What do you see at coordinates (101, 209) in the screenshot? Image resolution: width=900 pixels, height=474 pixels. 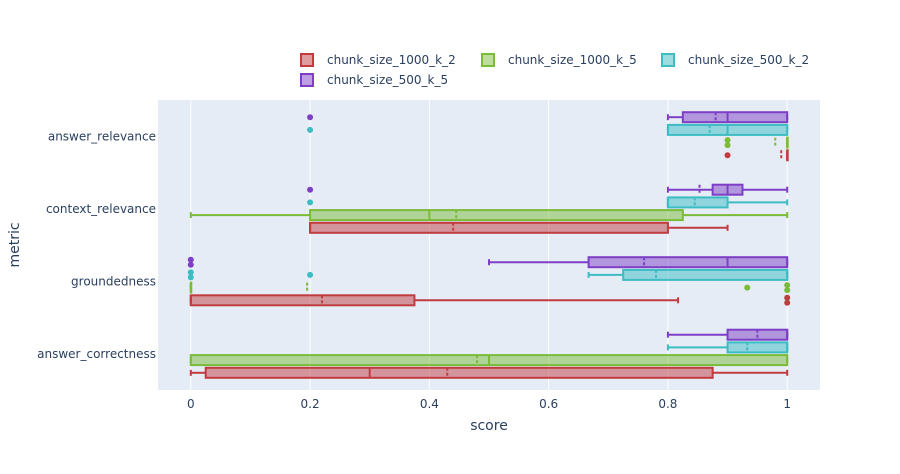 I see `y-tick-label: context_relevance` at bounding box center [101, 209].